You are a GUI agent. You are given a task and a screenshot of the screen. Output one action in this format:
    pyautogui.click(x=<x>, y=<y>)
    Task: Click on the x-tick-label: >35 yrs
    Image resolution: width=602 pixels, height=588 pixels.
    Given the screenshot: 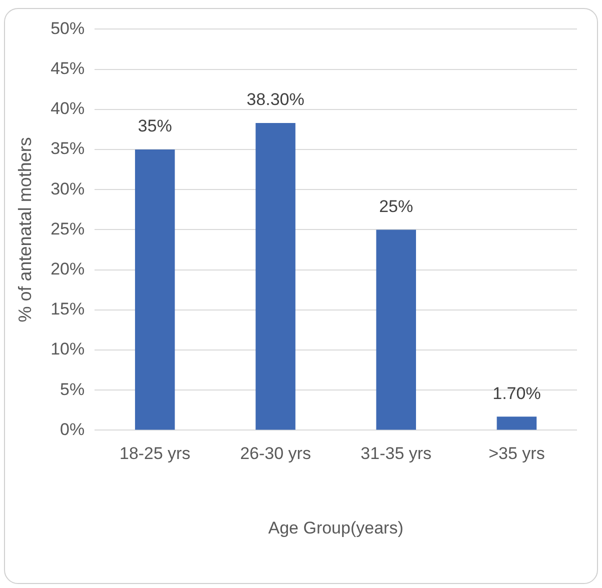 What is the action you would take?
    pyautogui.click(x=516, y=454)
    